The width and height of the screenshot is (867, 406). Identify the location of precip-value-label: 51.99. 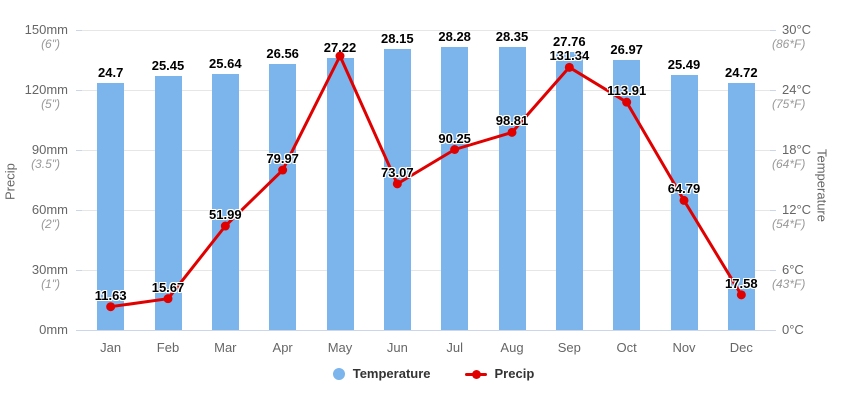
(225, 215).